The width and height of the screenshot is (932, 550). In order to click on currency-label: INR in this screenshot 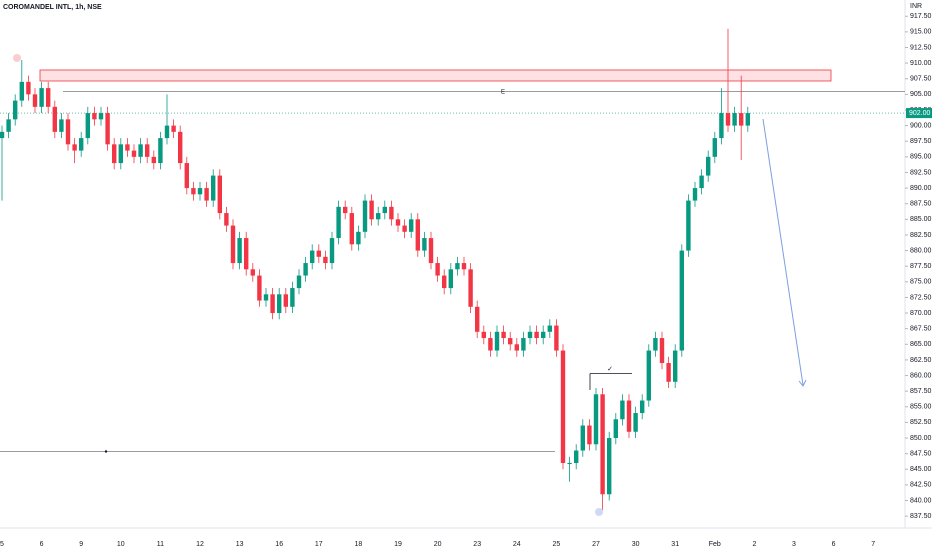, I will do `click(916, 6)`.